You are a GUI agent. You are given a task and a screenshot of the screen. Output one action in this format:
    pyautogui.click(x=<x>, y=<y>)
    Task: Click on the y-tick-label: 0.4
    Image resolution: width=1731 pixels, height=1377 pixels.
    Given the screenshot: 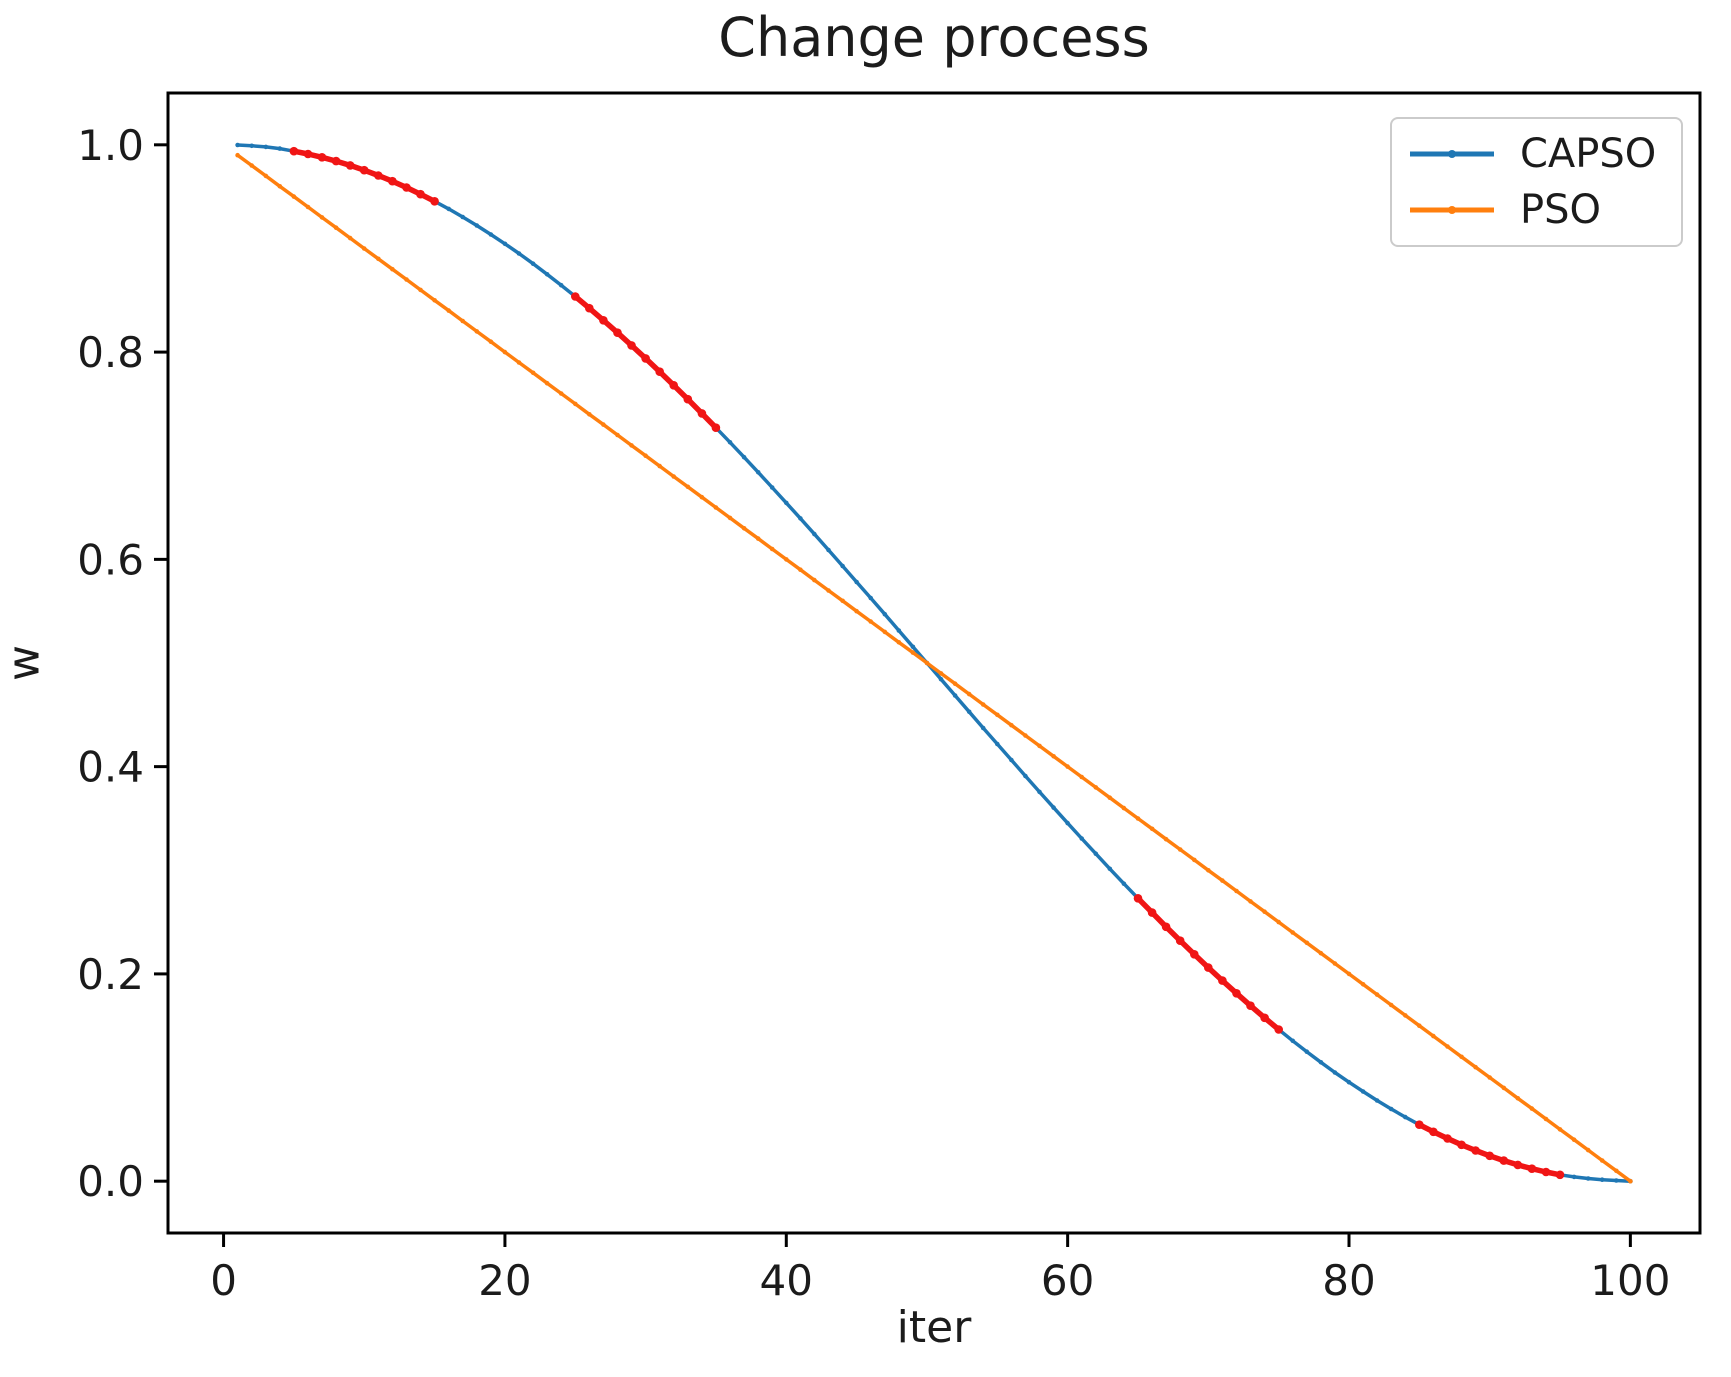 What is the action you would take?
    pyautogui.click(x=110, y=767)
    